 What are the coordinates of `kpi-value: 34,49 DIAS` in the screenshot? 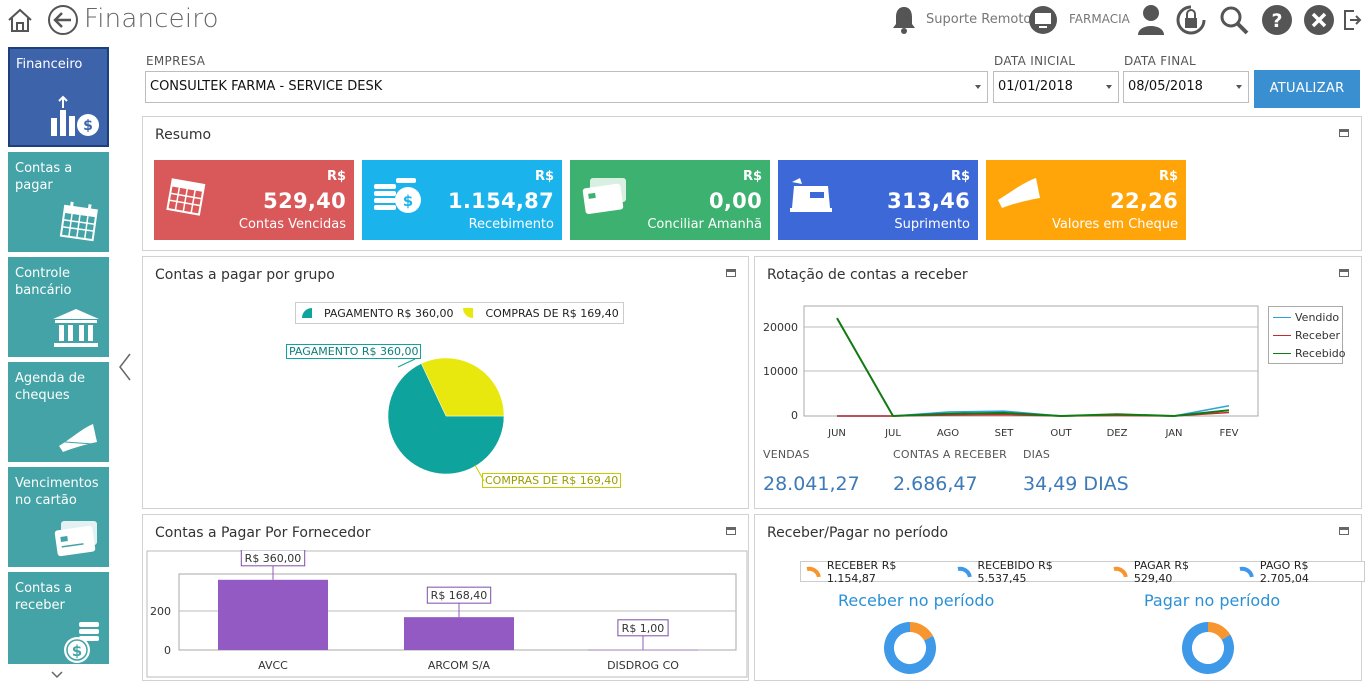 It's located at (1076, 484).